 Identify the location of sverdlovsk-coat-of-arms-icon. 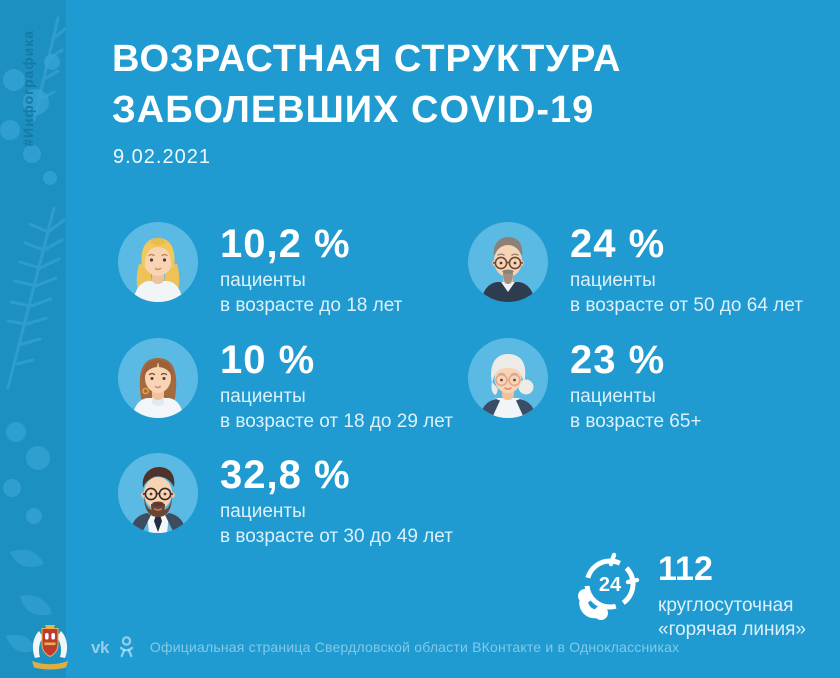
(50, 647).